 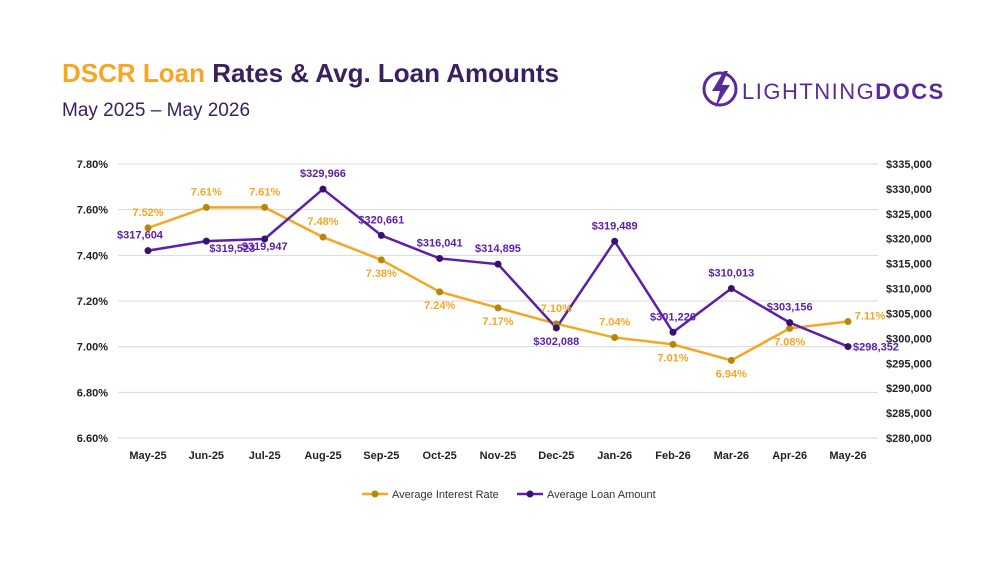 I want to click on y-left-tick-label: 6.60%, so click(x=92, y=439).